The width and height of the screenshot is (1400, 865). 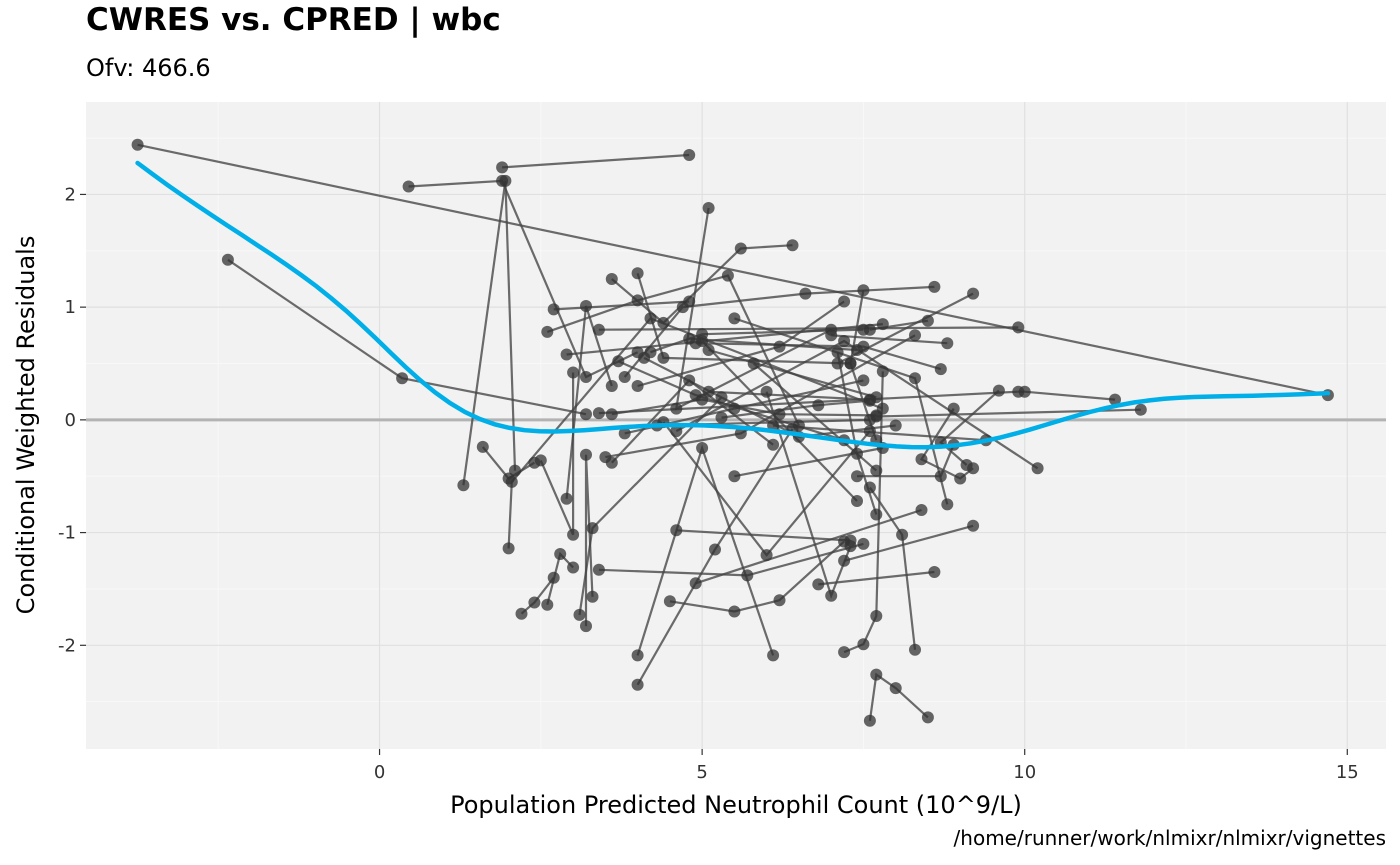 I want to click on x-tick-label: 0, so click(x=379, y=772).